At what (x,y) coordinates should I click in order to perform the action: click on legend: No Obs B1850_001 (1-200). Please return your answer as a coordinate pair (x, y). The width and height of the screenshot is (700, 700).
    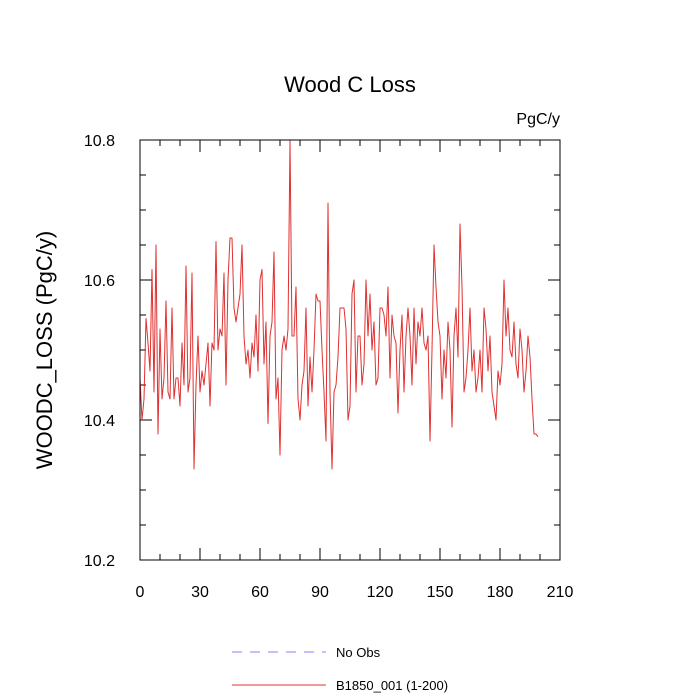
    Looking at the image, I should click on (340, 669).